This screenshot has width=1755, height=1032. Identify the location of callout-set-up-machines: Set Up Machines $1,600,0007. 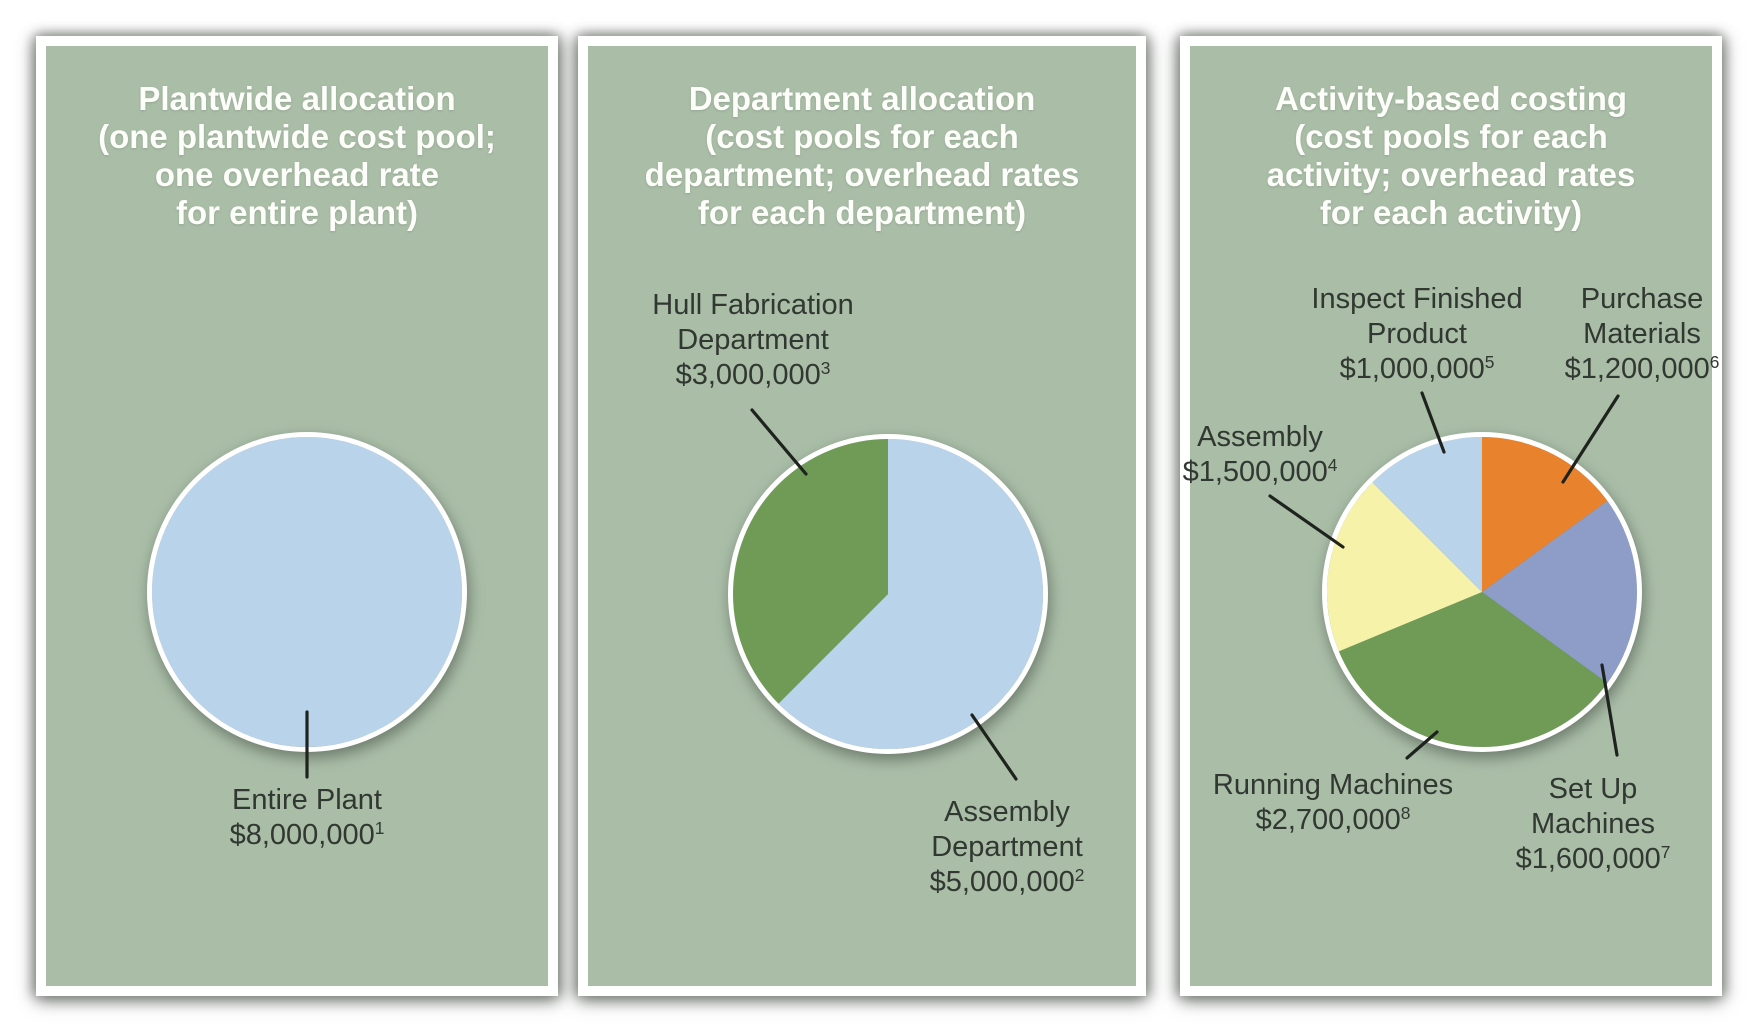
(1593, 824).